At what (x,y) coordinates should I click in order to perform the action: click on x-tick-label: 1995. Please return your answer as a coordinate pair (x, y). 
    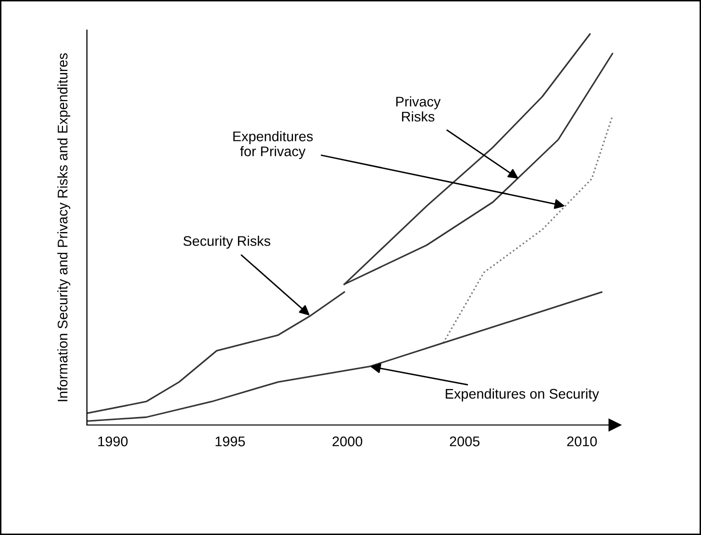
    Looking at the image, I should click on (230, 441).